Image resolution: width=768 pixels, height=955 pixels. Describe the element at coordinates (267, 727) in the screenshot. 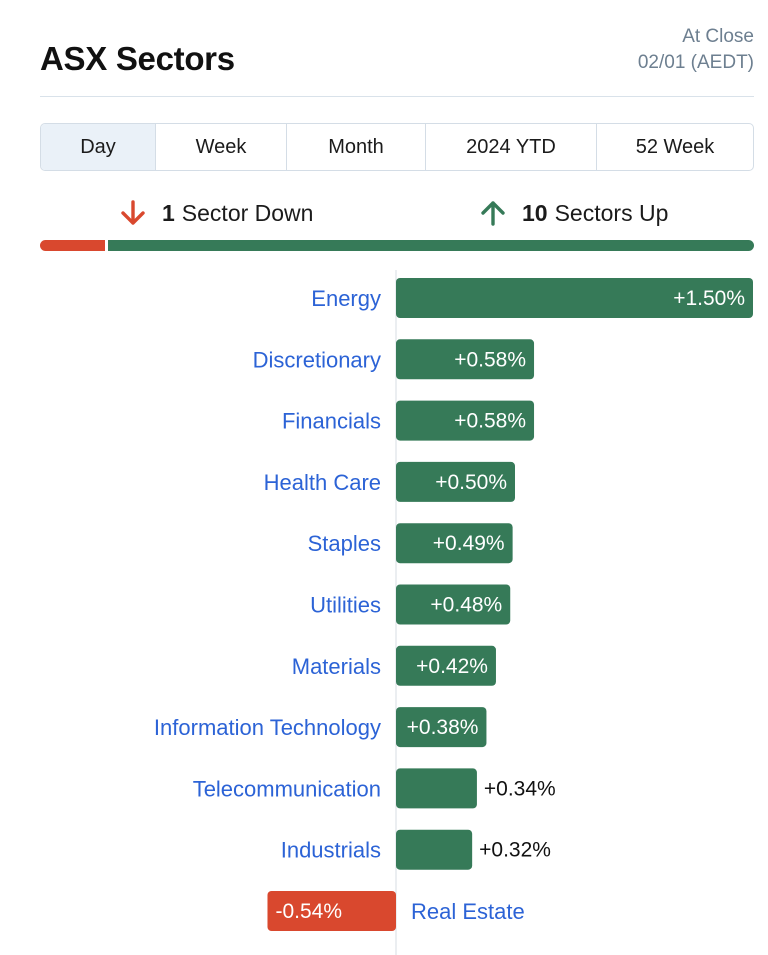

I see `category-label-information-technology: Information Technology` at that location.